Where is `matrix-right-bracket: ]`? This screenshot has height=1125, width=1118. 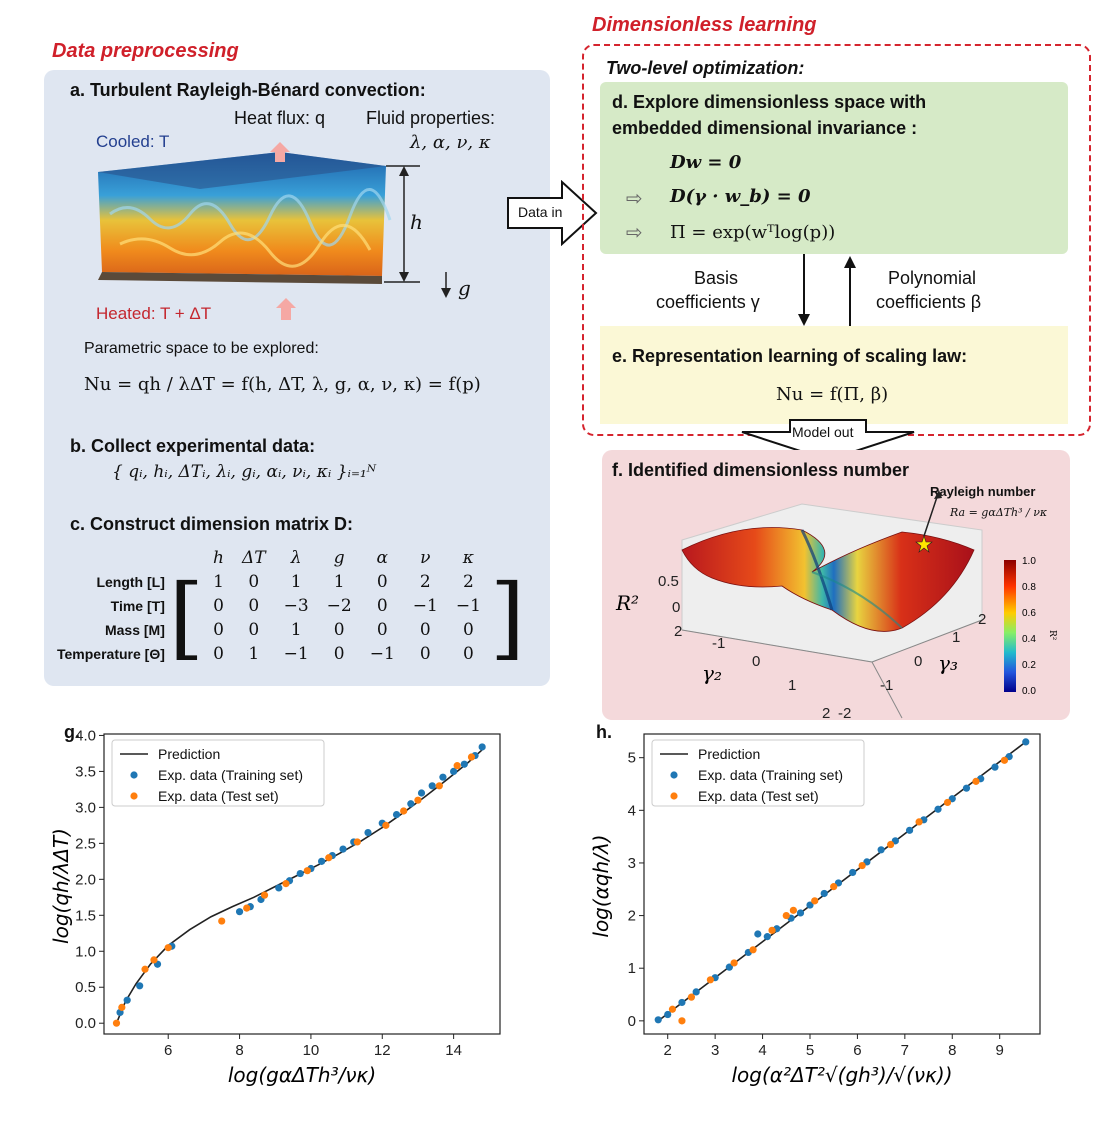 matrix-right-bracket: ] is located at coordinates (507, 617).